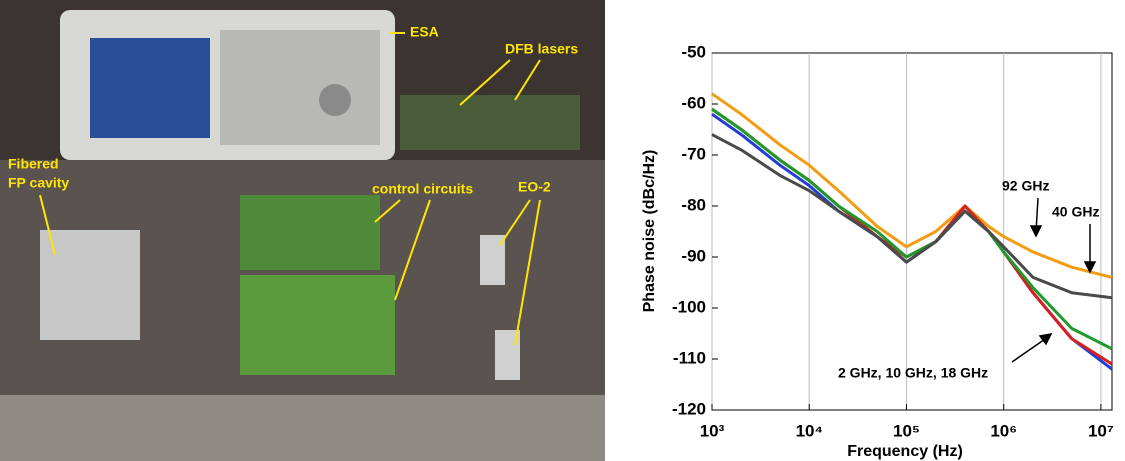 This screenshot has width=1125, height=461. Describe the element at coordinates (1075, 212) in the screenshot. I see `annotation: 40 GHz` at that location.